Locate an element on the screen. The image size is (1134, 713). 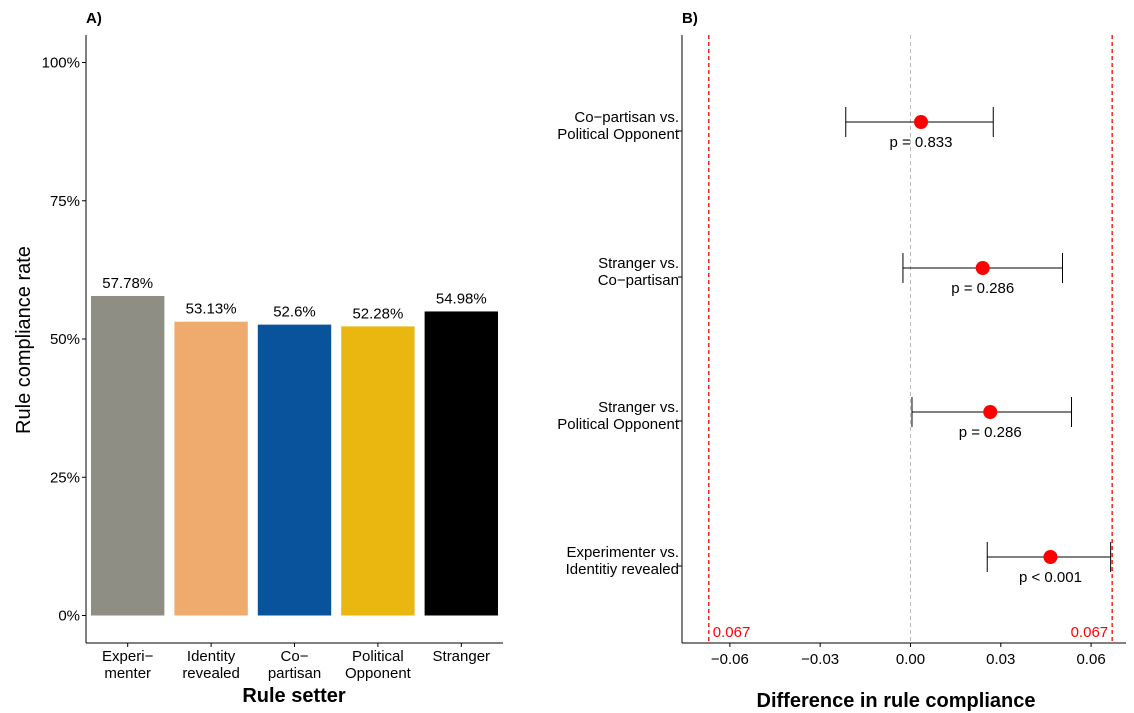
p-value-label-1: p = 0.286 is located at coordinates (982, 288).